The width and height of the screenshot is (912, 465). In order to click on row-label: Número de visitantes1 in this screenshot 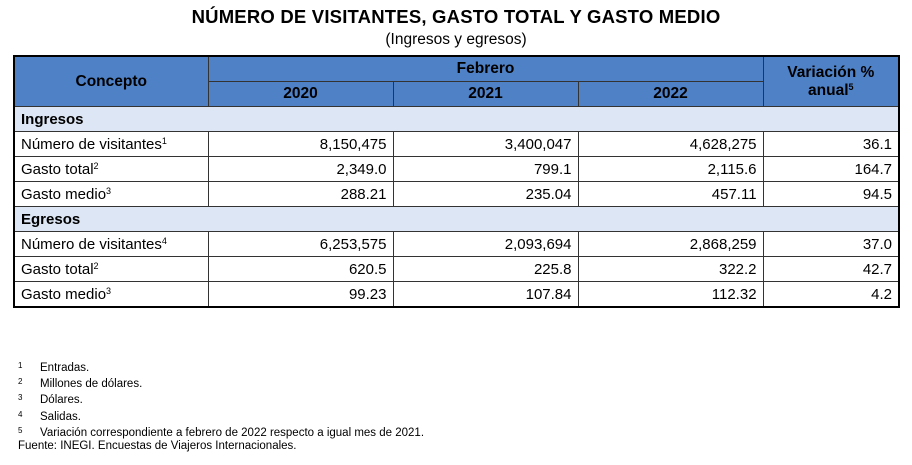, I will do `click(111, 144)`.